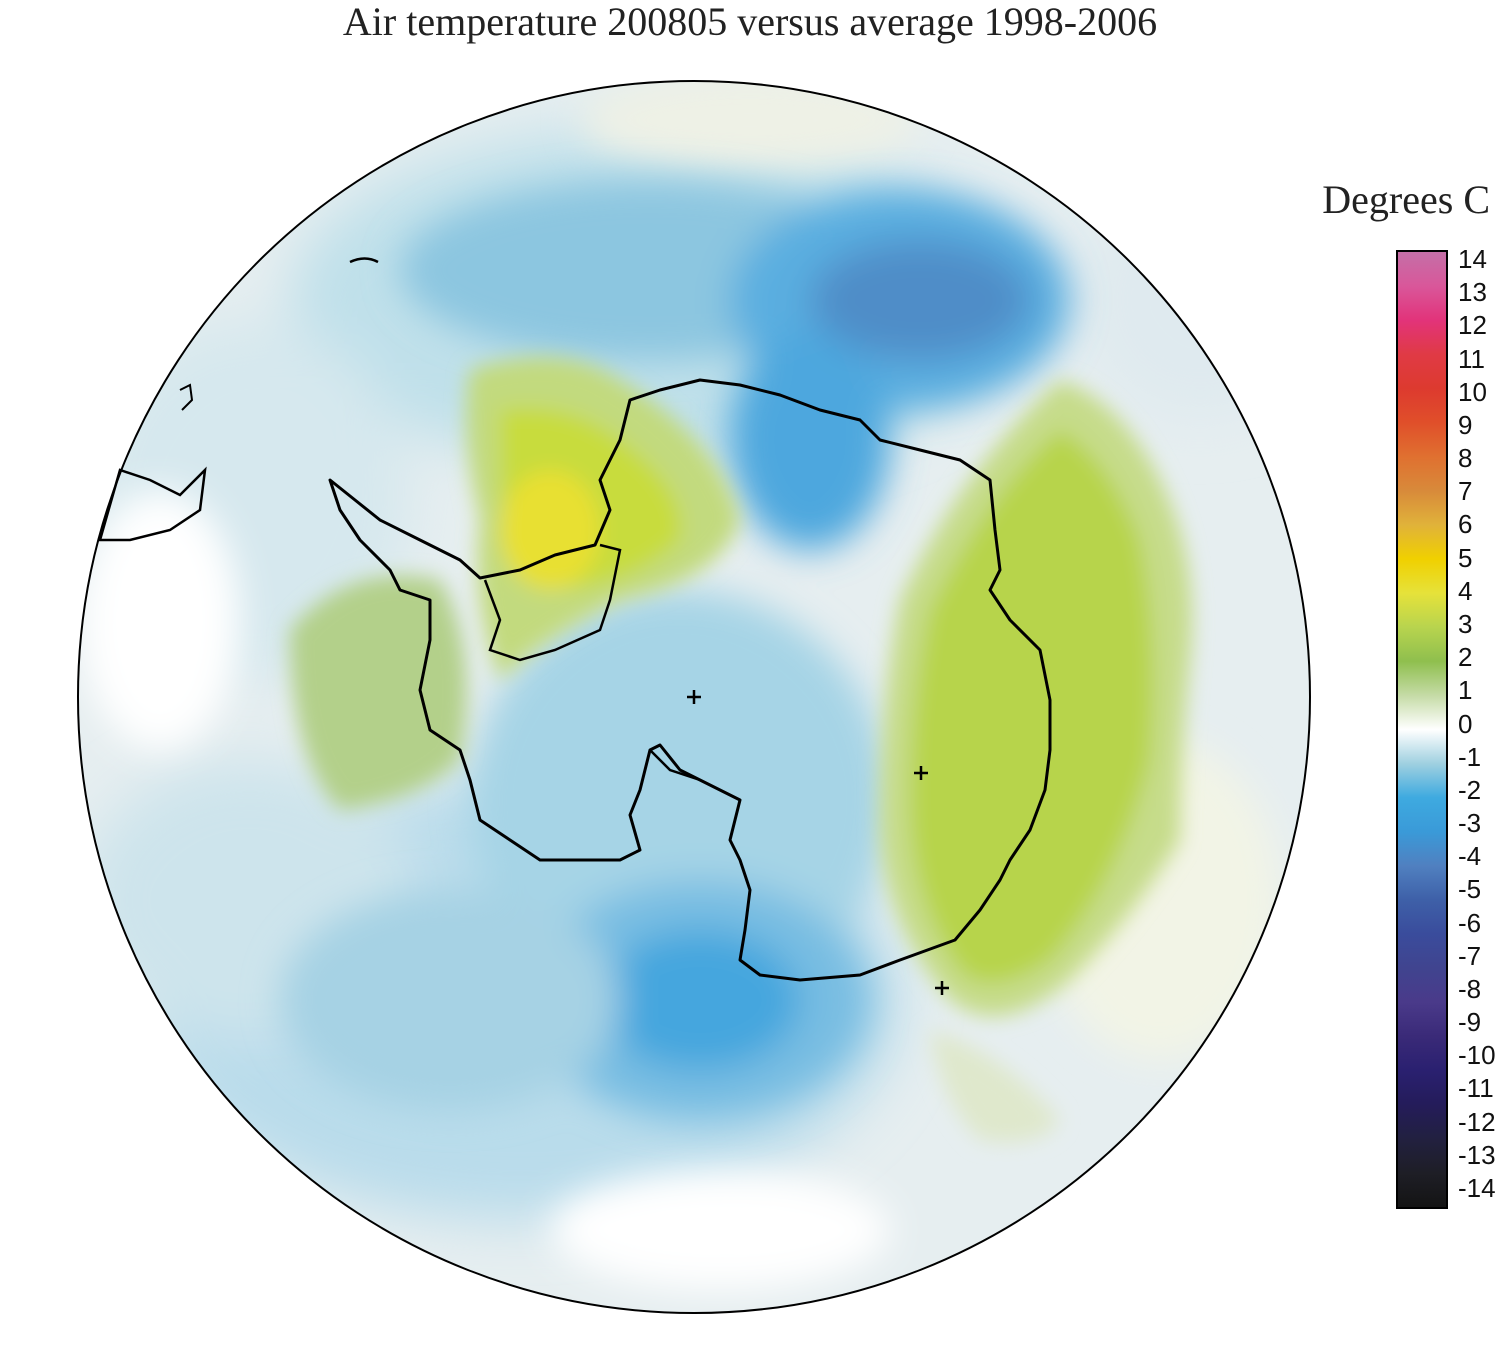 Image resolution: width=1500 pixels, height=1372 pixels. Describe the element at coordinates (1470, 856) in the screenshot. I see `legend-tick-label: -4` at that location.